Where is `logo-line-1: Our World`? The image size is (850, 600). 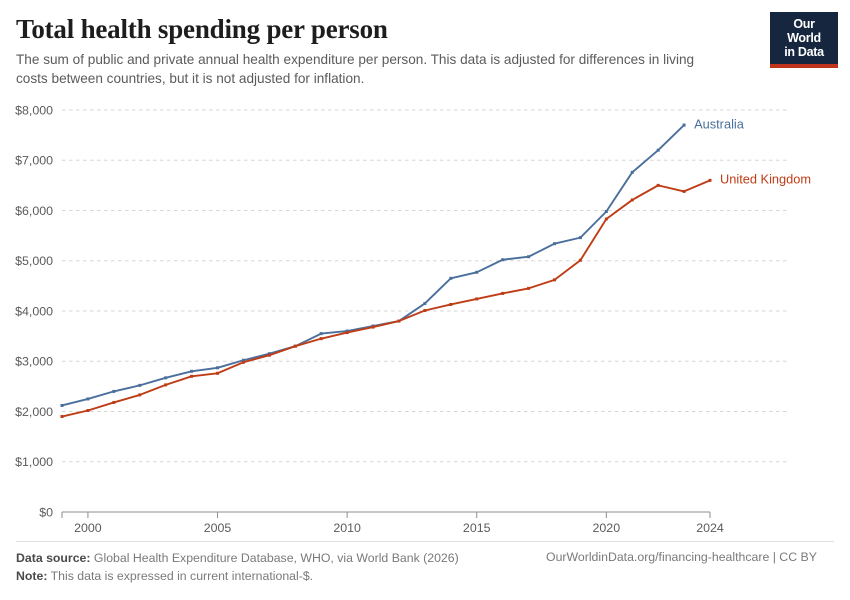
logo-line-1: Our World is located at coordinates (804, 31).